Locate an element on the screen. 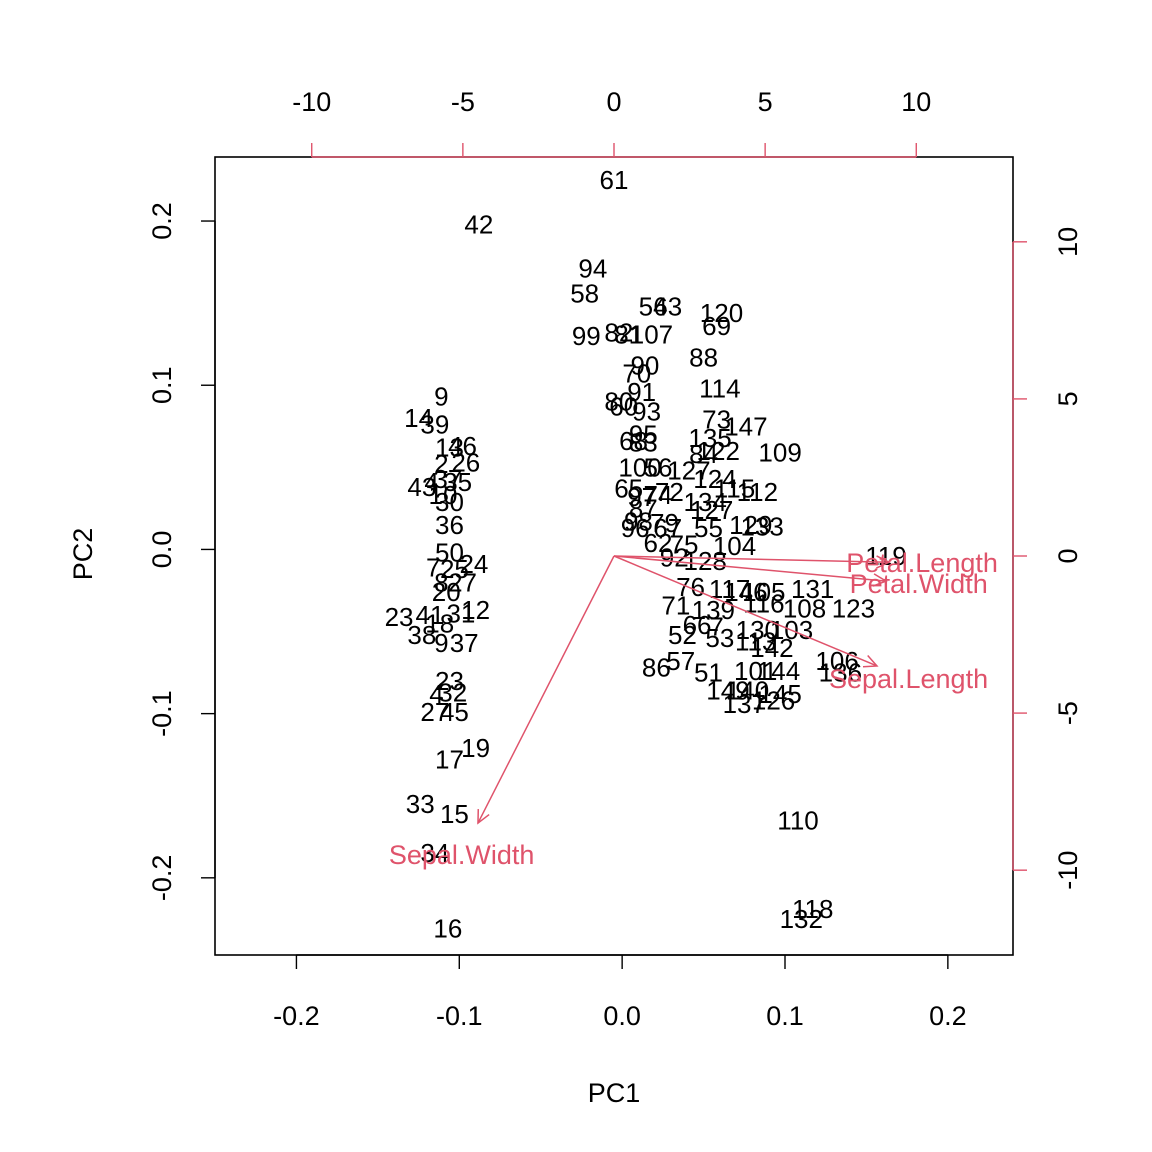 The height and width of the screenshot is (1152, 1152). observation-label: 144 is located at coordinates (778, 671).